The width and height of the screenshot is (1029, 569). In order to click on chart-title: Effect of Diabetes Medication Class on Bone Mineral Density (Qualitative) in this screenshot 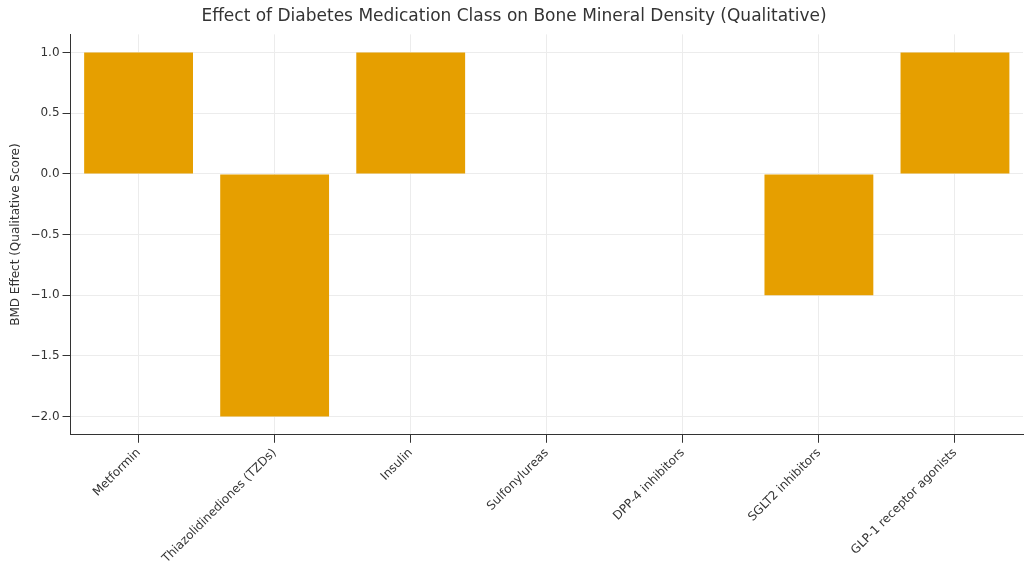, I will do `click(514, 14)`.